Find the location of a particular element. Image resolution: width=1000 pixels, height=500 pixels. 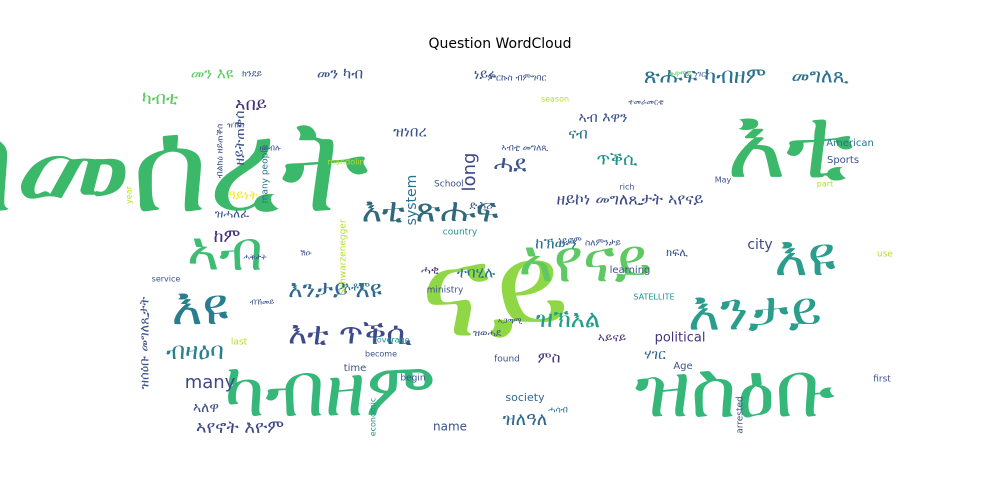

word-0: ብመሰረት is located at coordinates (184, 166).